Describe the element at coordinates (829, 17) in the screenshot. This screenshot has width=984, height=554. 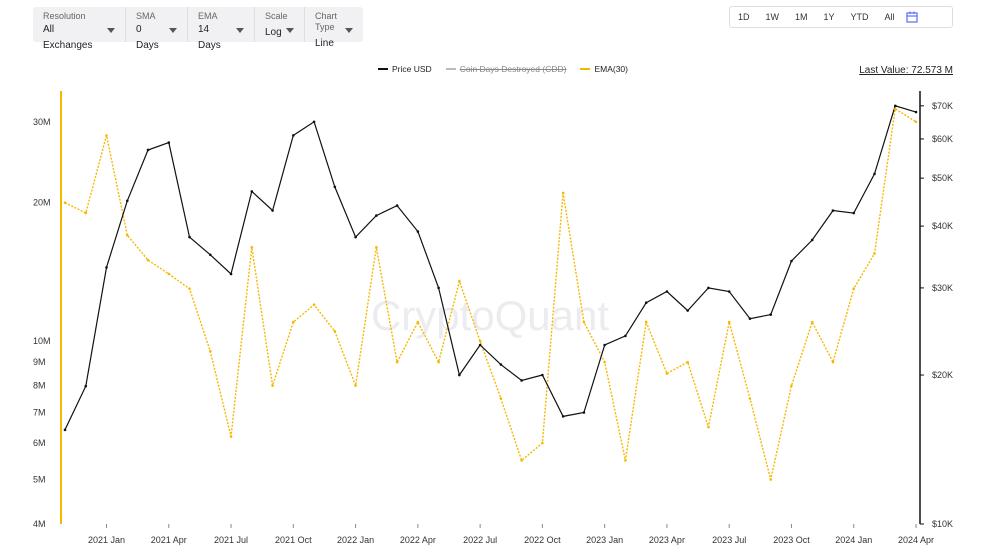
I see `range-1y-button: 1Y` at that location.